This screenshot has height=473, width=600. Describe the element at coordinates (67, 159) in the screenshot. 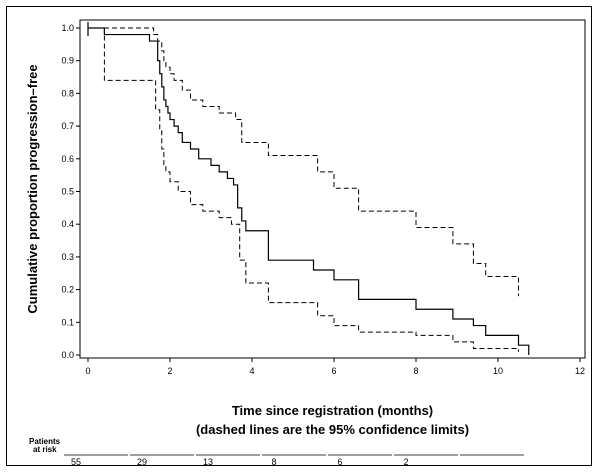

I see `y-tick-label: 0.6` at that location.